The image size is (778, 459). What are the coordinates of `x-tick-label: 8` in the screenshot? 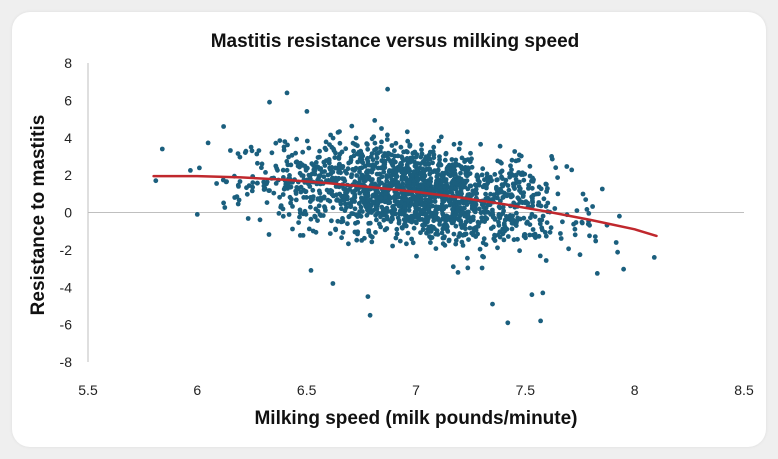 It's located at (635, 390).